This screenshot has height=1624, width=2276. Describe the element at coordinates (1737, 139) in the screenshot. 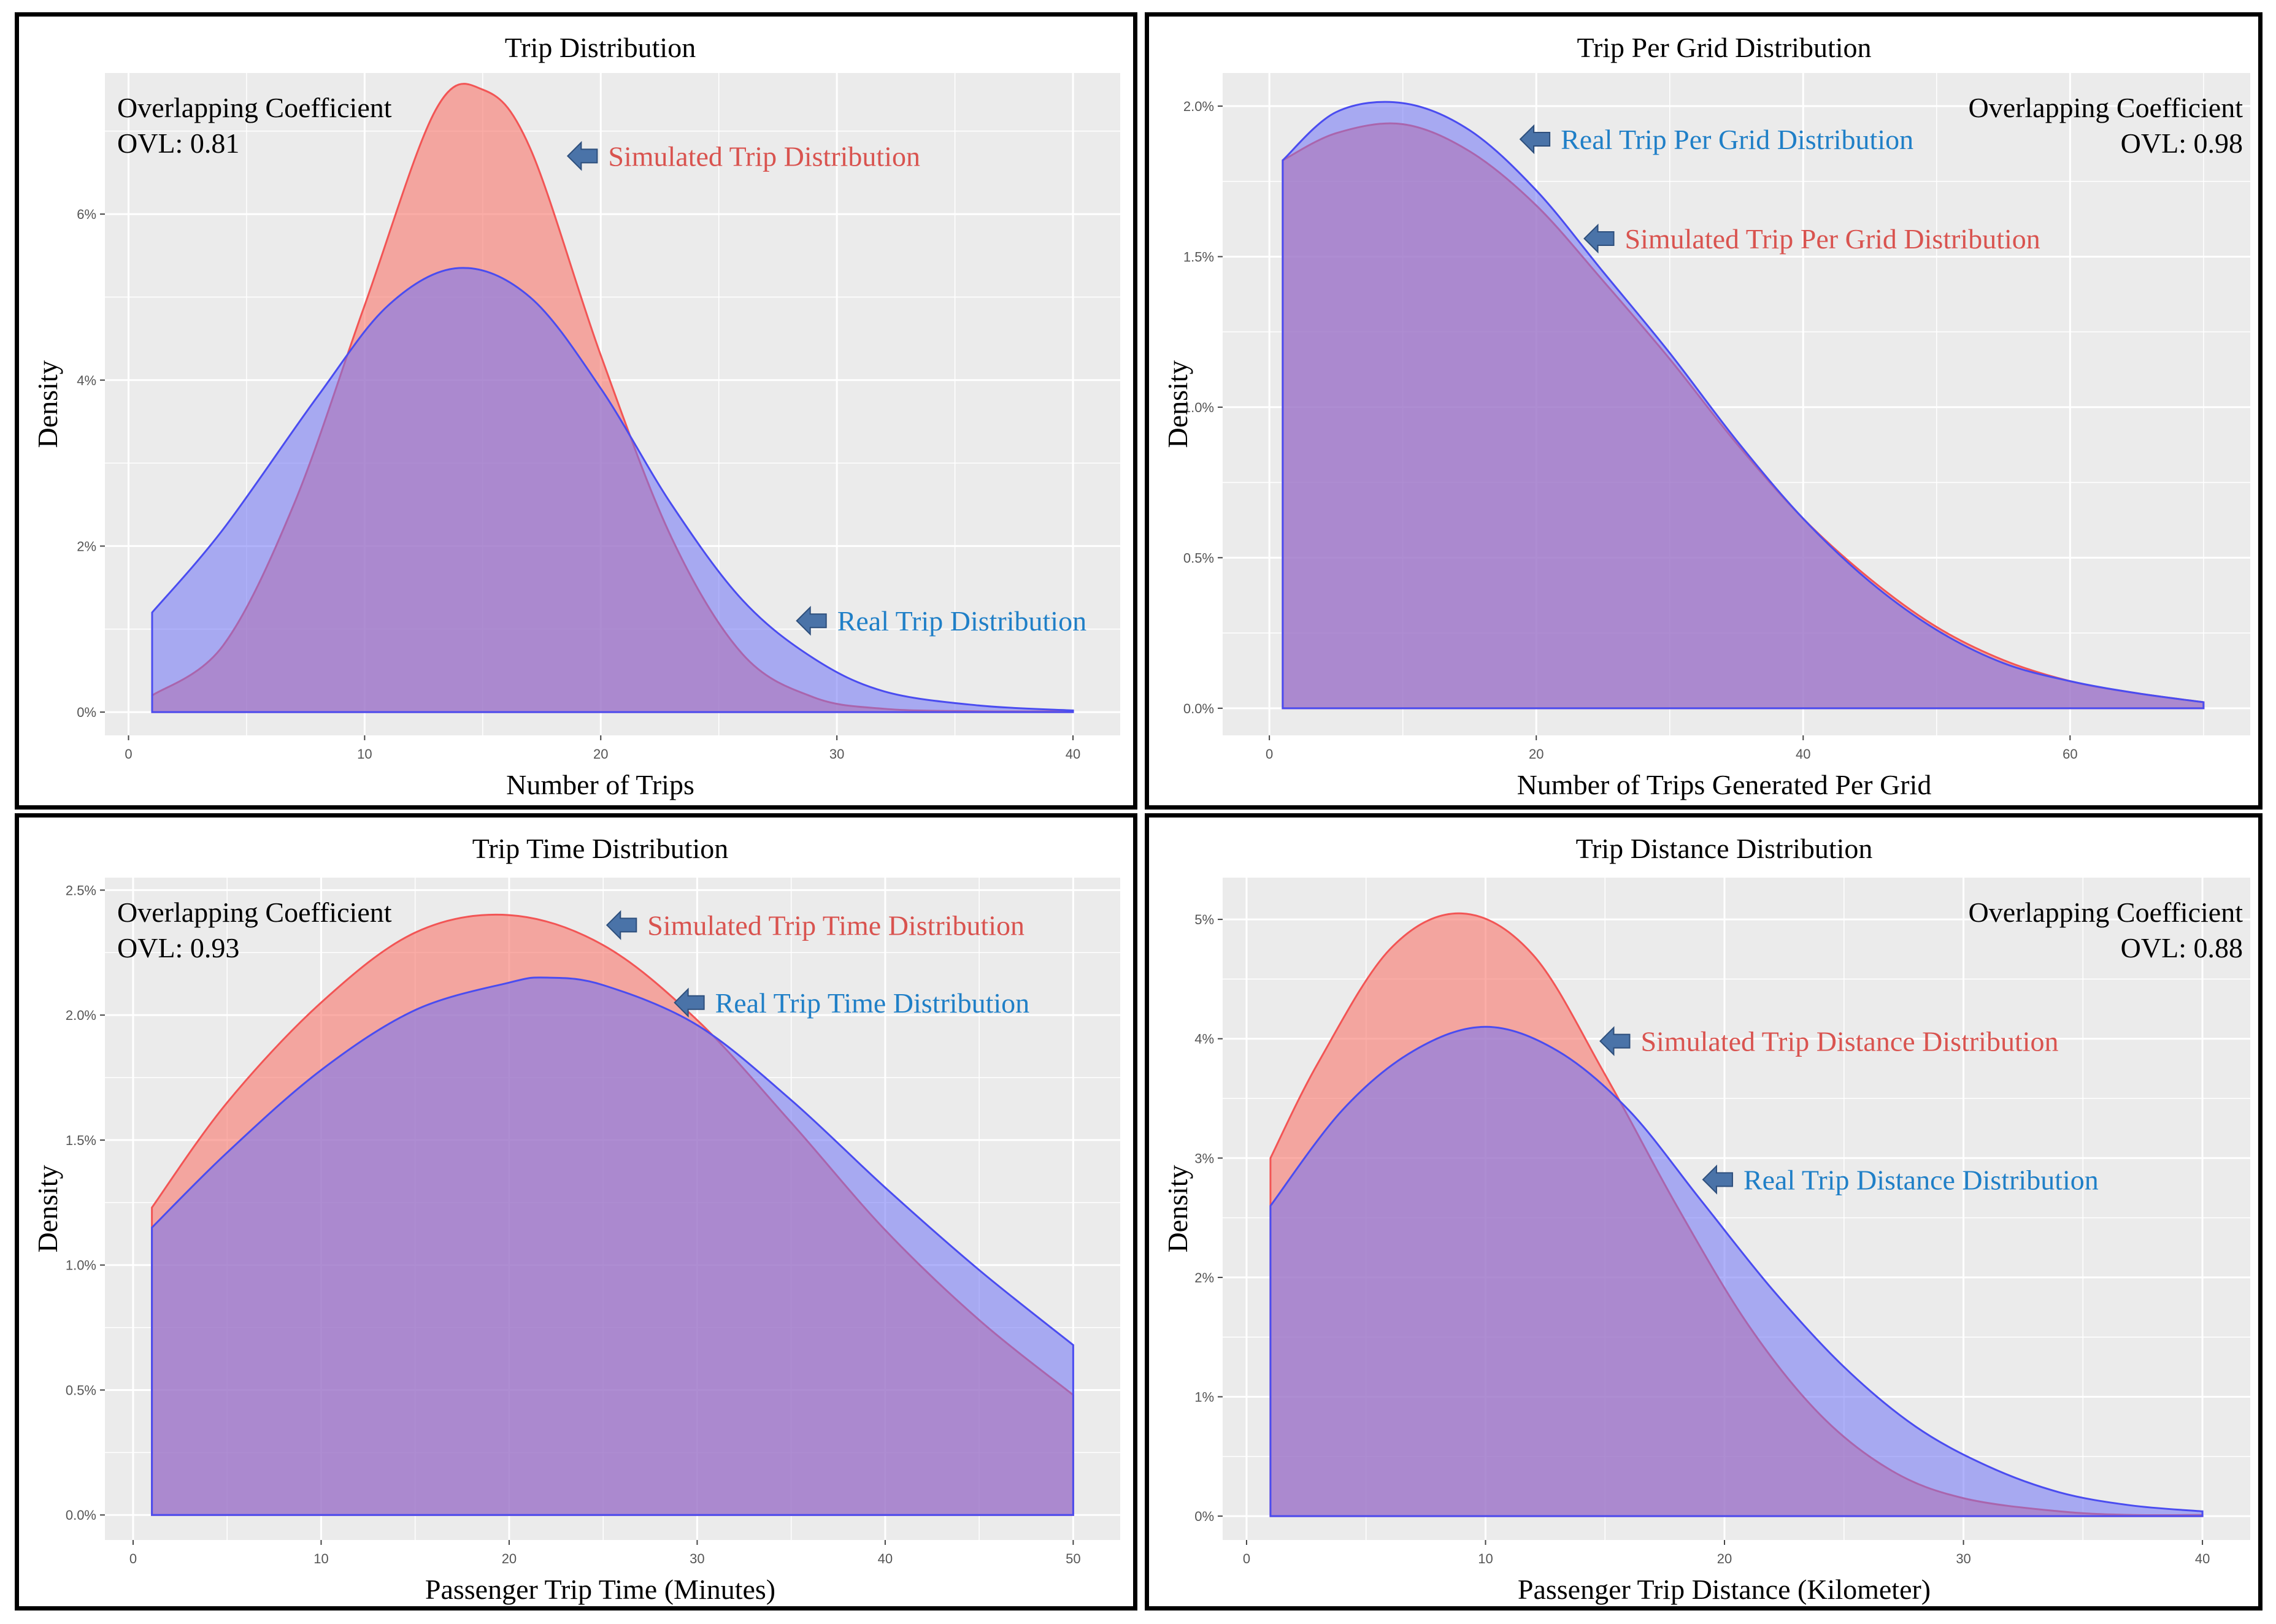

I see `annotation-real-trip-per-grid-distribution: Real Trip Per Grid Distribution` at that location.